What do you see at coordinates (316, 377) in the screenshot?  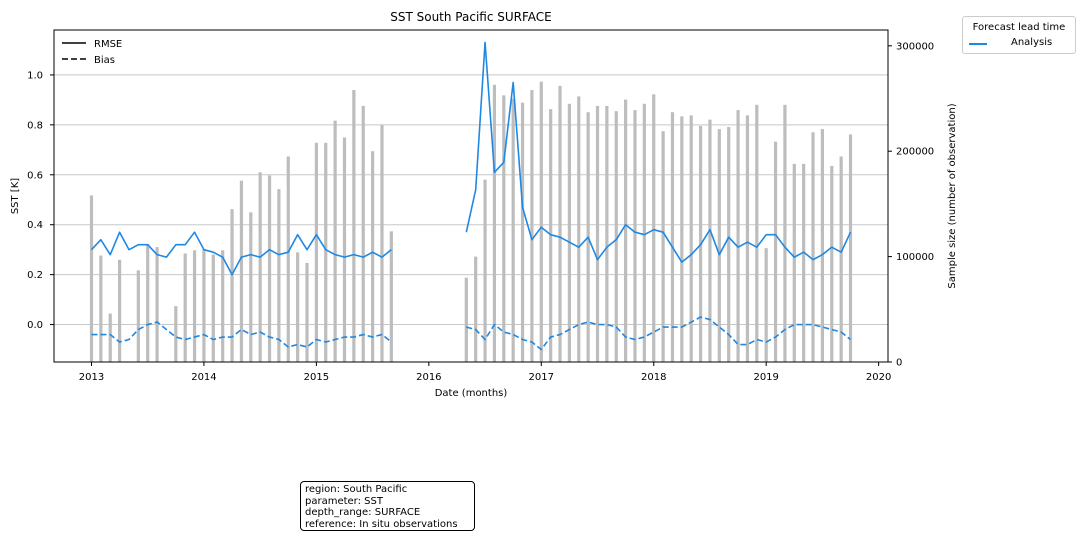 I see `x-tick-label: 2015` at bounding box center [316, 377].